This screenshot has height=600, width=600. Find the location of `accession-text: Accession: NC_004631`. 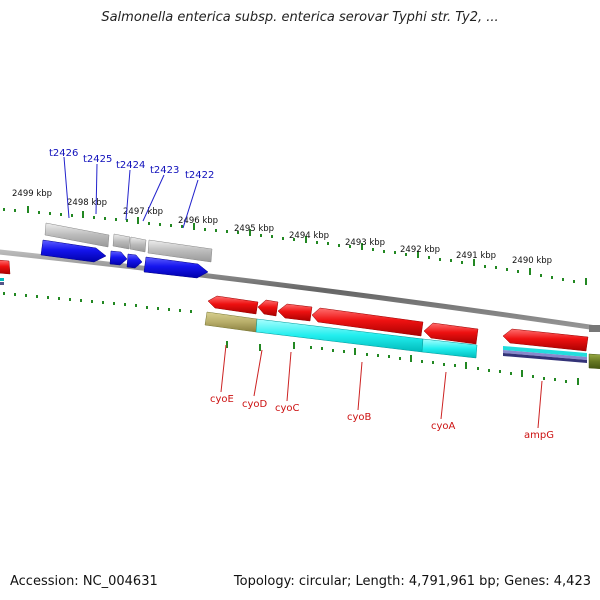

accession-text: Accession: NC_004631 is located at coordinates (84, 581).